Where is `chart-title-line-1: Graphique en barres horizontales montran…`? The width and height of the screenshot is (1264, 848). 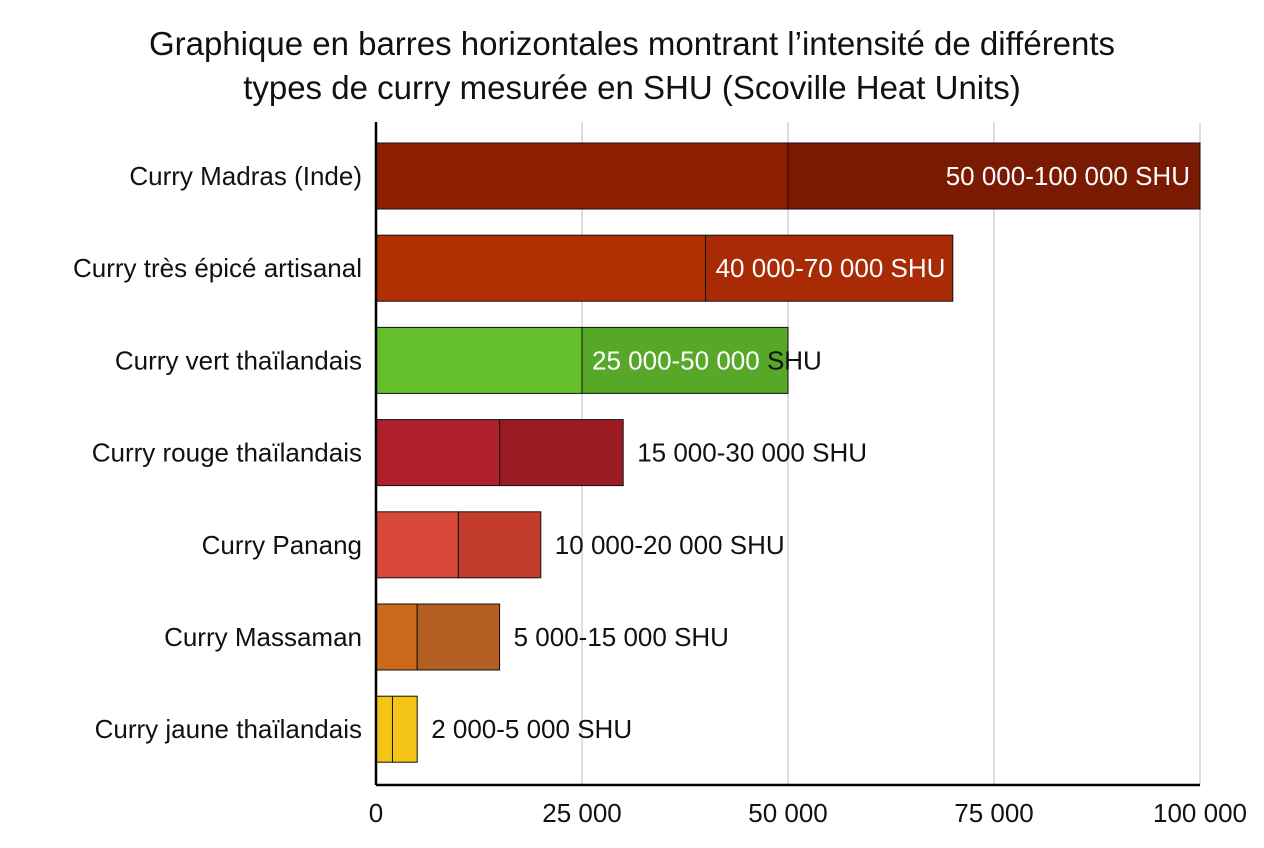
chart-title-line-1: Graphique en barres horizontales montran… is located at coordinates (632, 43).